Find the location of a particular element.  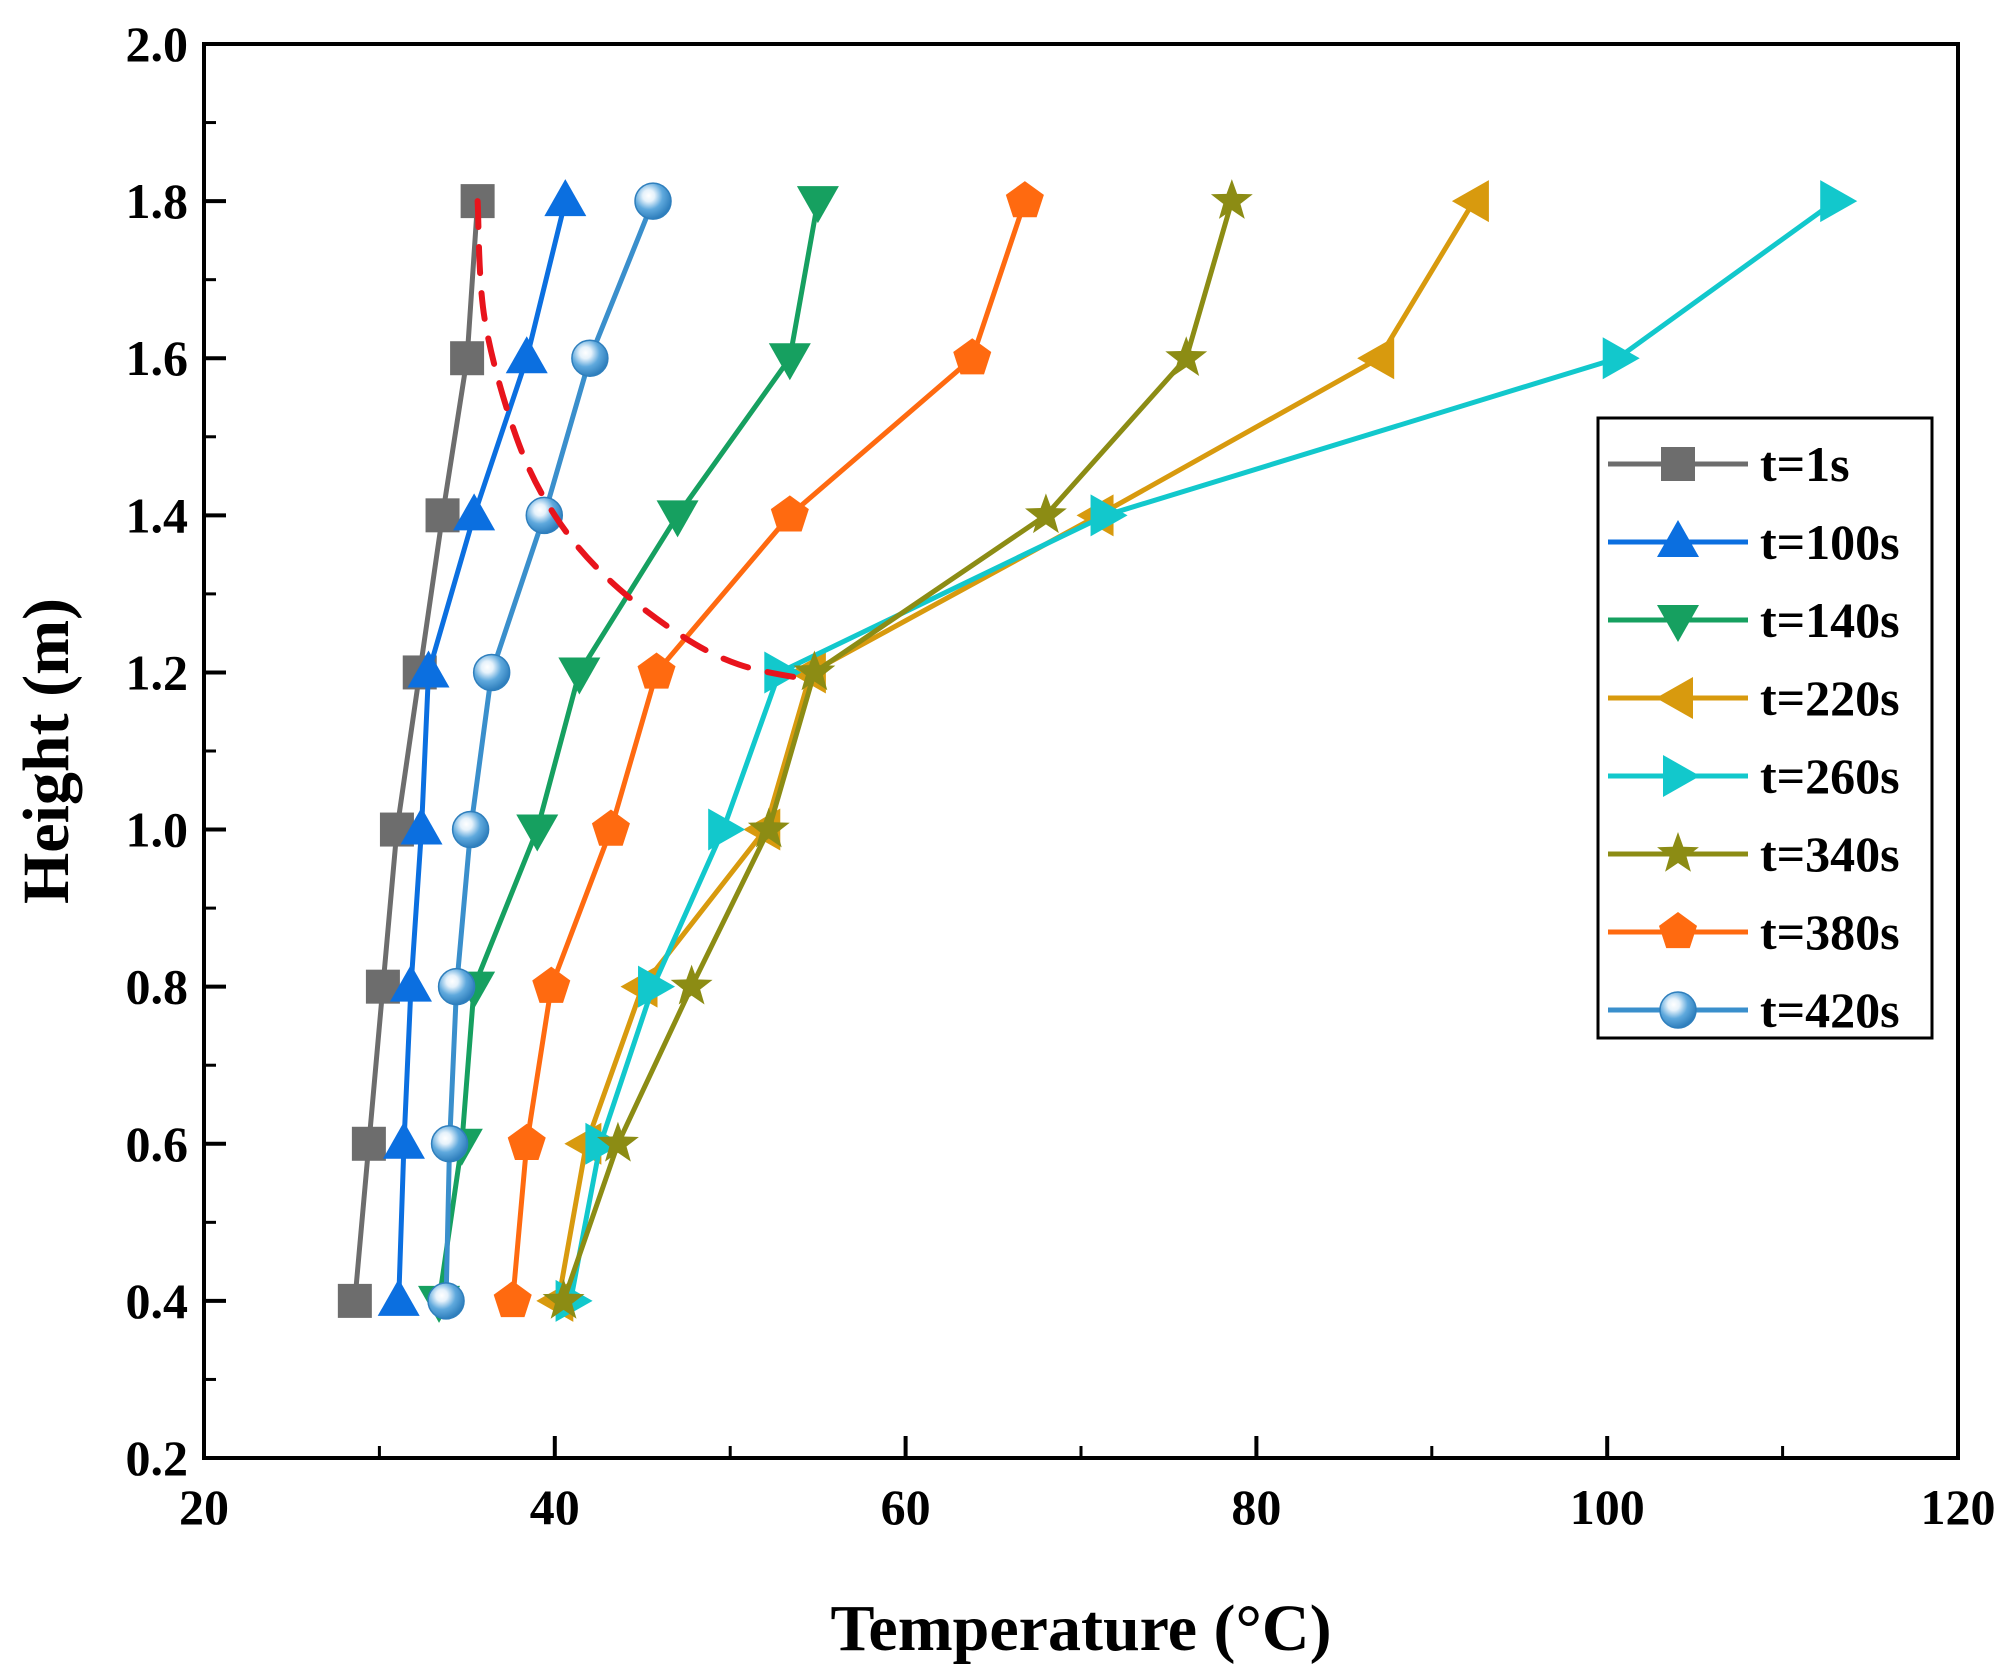

x-tick-label: 20 is located at coordinates (204, 1507).